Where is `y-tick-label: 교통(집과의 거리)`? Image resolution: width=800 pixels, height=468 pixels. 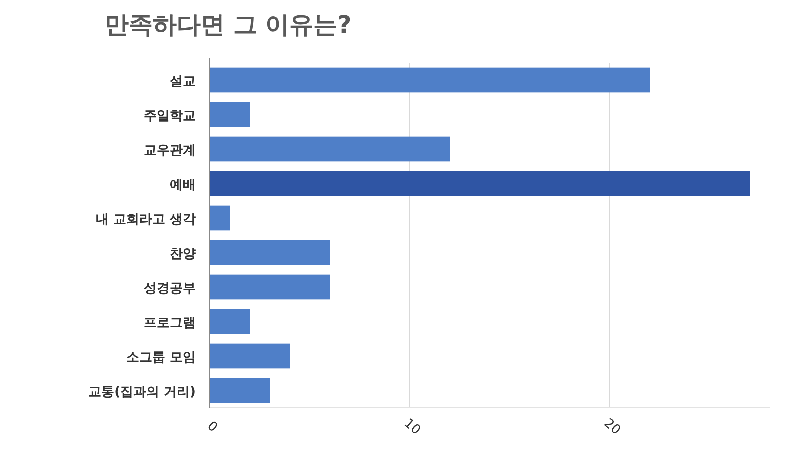
y-tick-label: 교통(집과의 거리) is located at coordinates (142, 392).